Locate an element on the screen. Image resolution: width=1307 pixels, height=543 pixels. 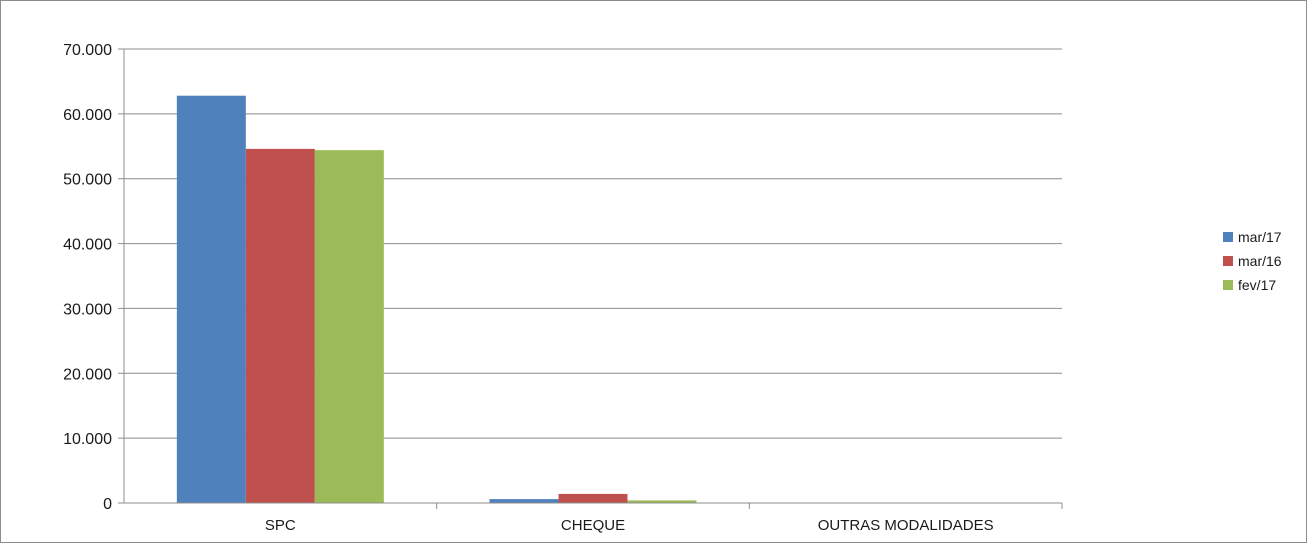
y-tick-label: 40.000 is located at coordinates (87, 245).